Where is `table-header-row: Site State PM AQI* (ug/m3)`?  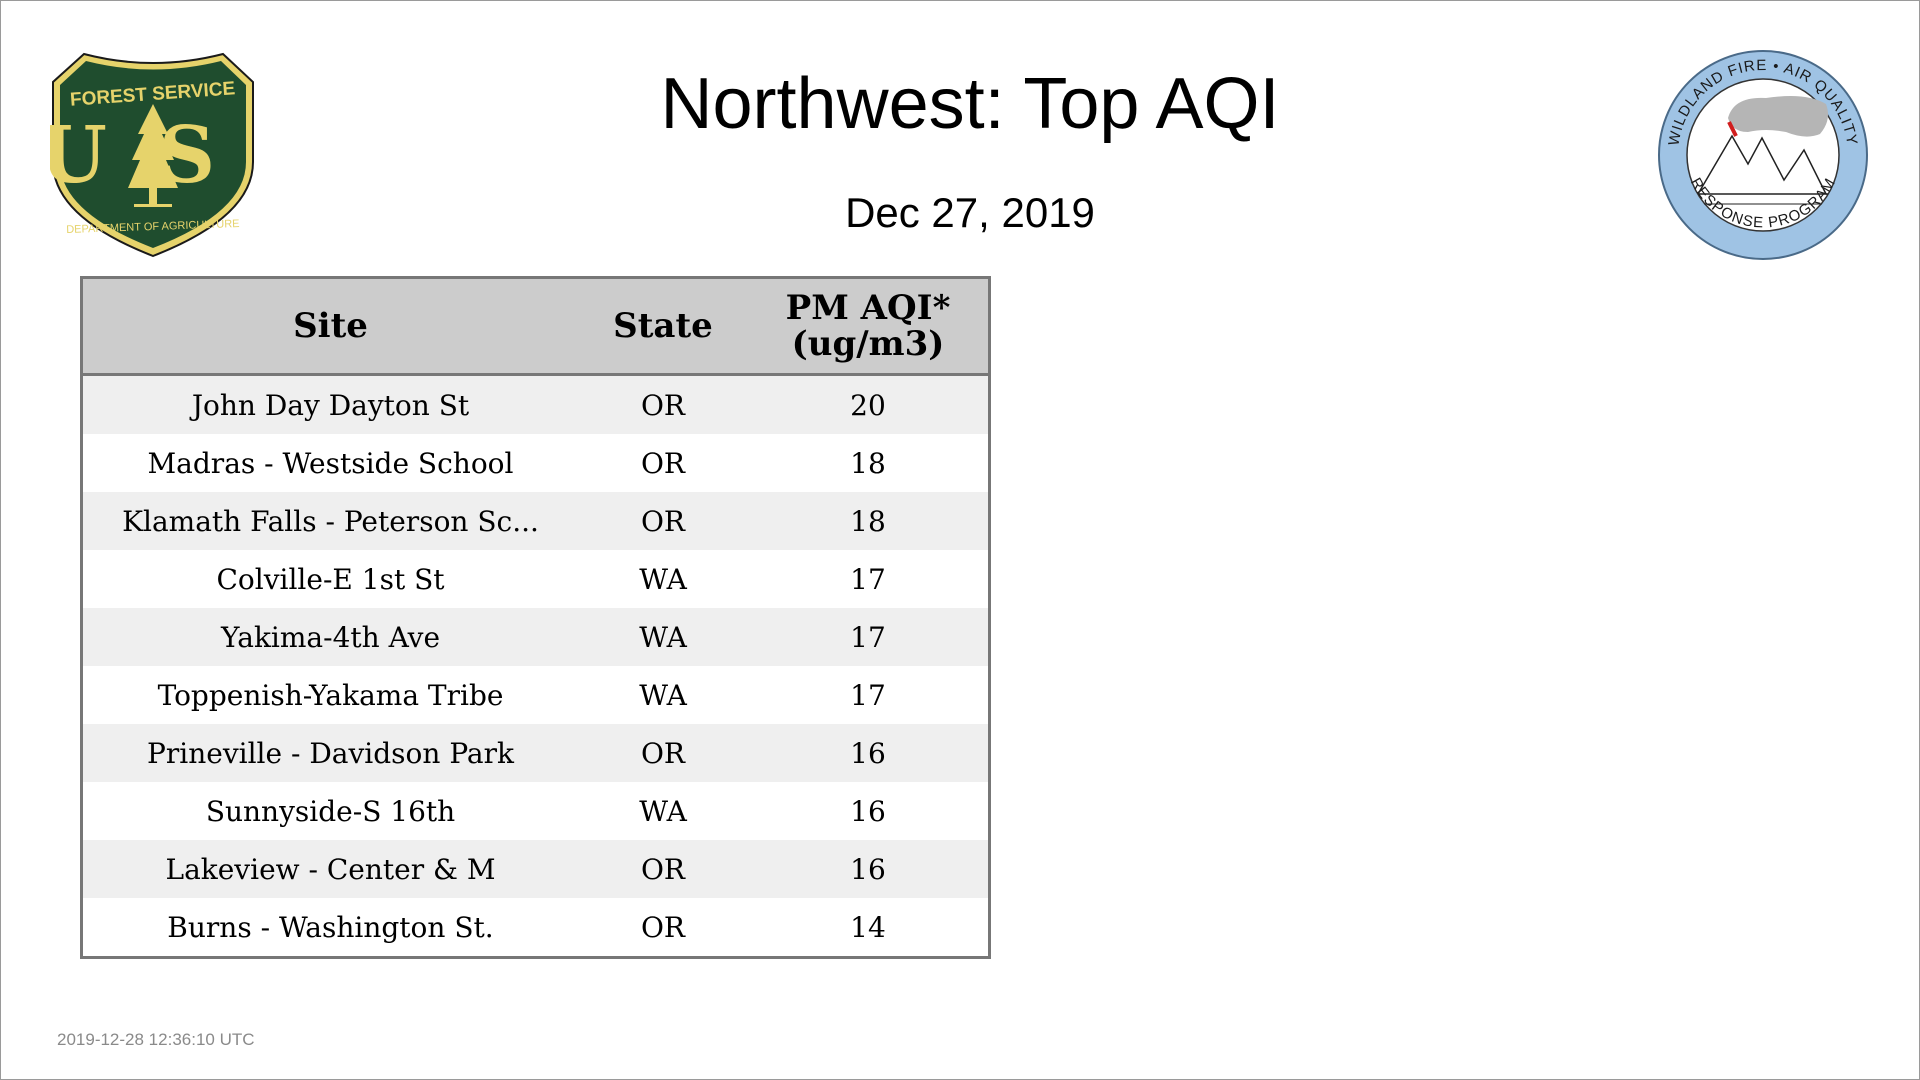 table-header-row: Site State PM AQI* (ug/m3) is located at coordinates (535, 327).